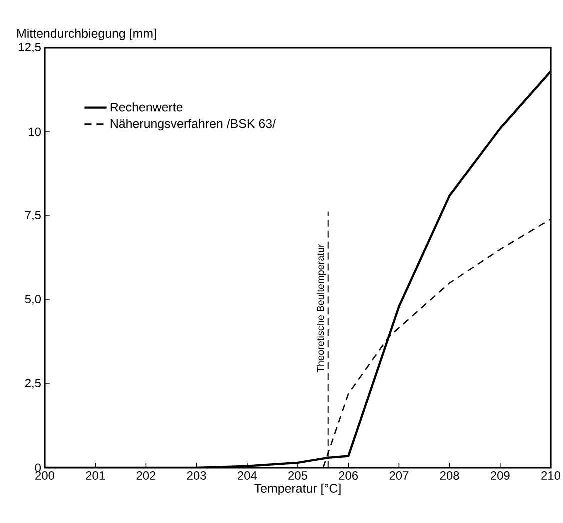 The width and height of the screenshot is (563, 523). I want to click on x-tick-label: 205, so click(298, 476).